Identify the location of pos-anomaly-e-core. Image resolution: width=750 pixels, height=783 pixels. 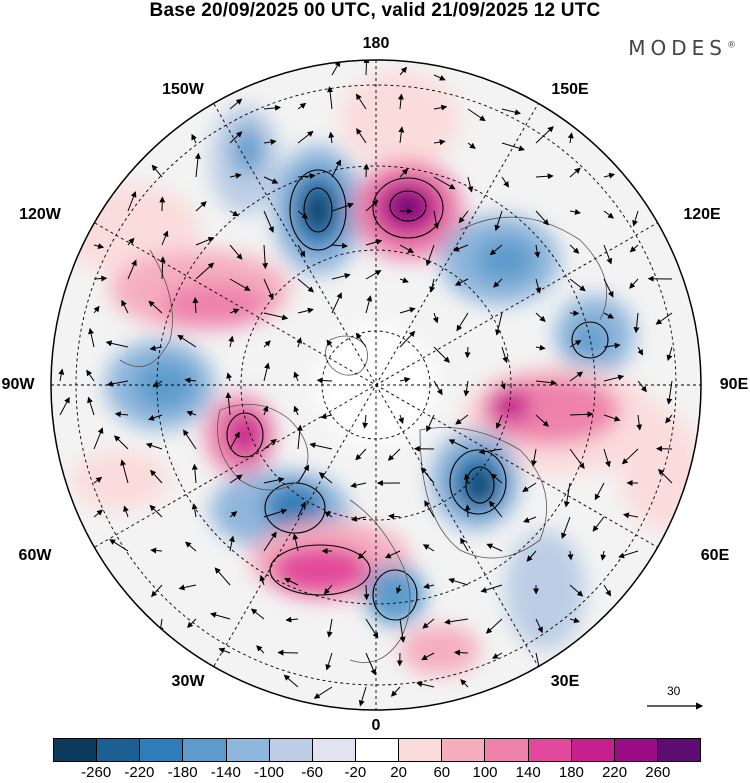
(510, 405).